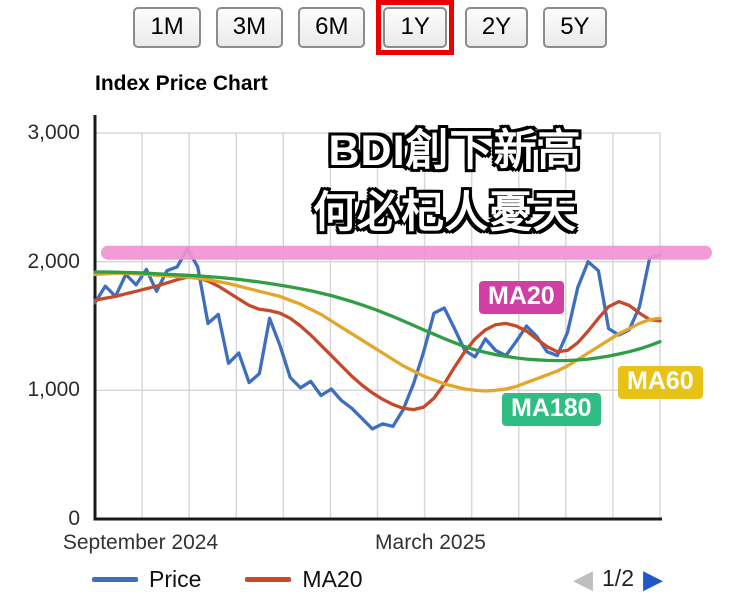 This screenshot has width=740, height=601. I want to click on ma20-series-label: MA20, so click(521, 297).